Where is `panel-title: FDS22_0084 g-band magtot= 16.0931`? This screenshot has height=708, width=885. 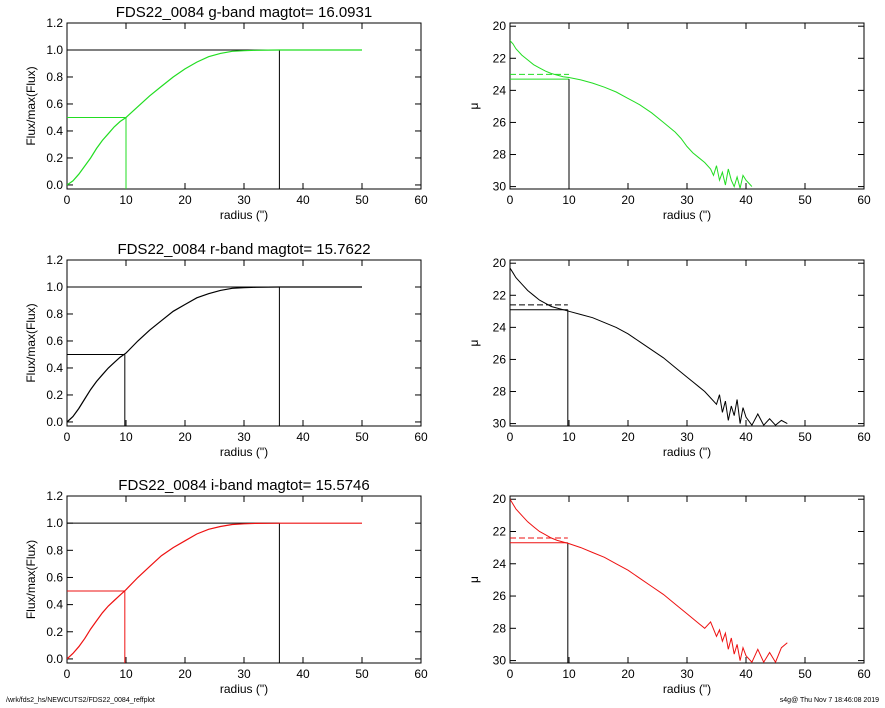 panel-title: FDS22_0084 g-band magtot= 16.0931 is located at coordinates (244, 12).